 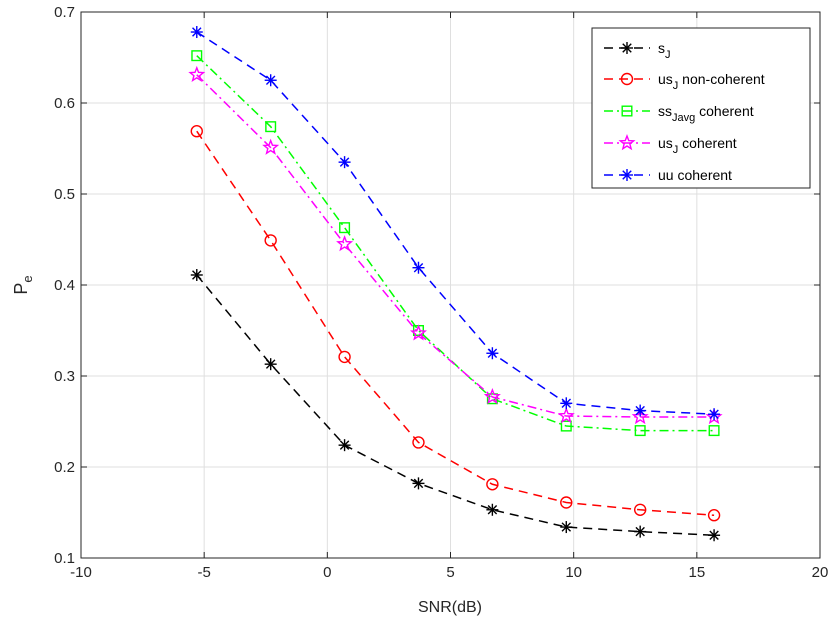 I want to click on legend-label: usJ non-coherent, so click(x=711, y=81).